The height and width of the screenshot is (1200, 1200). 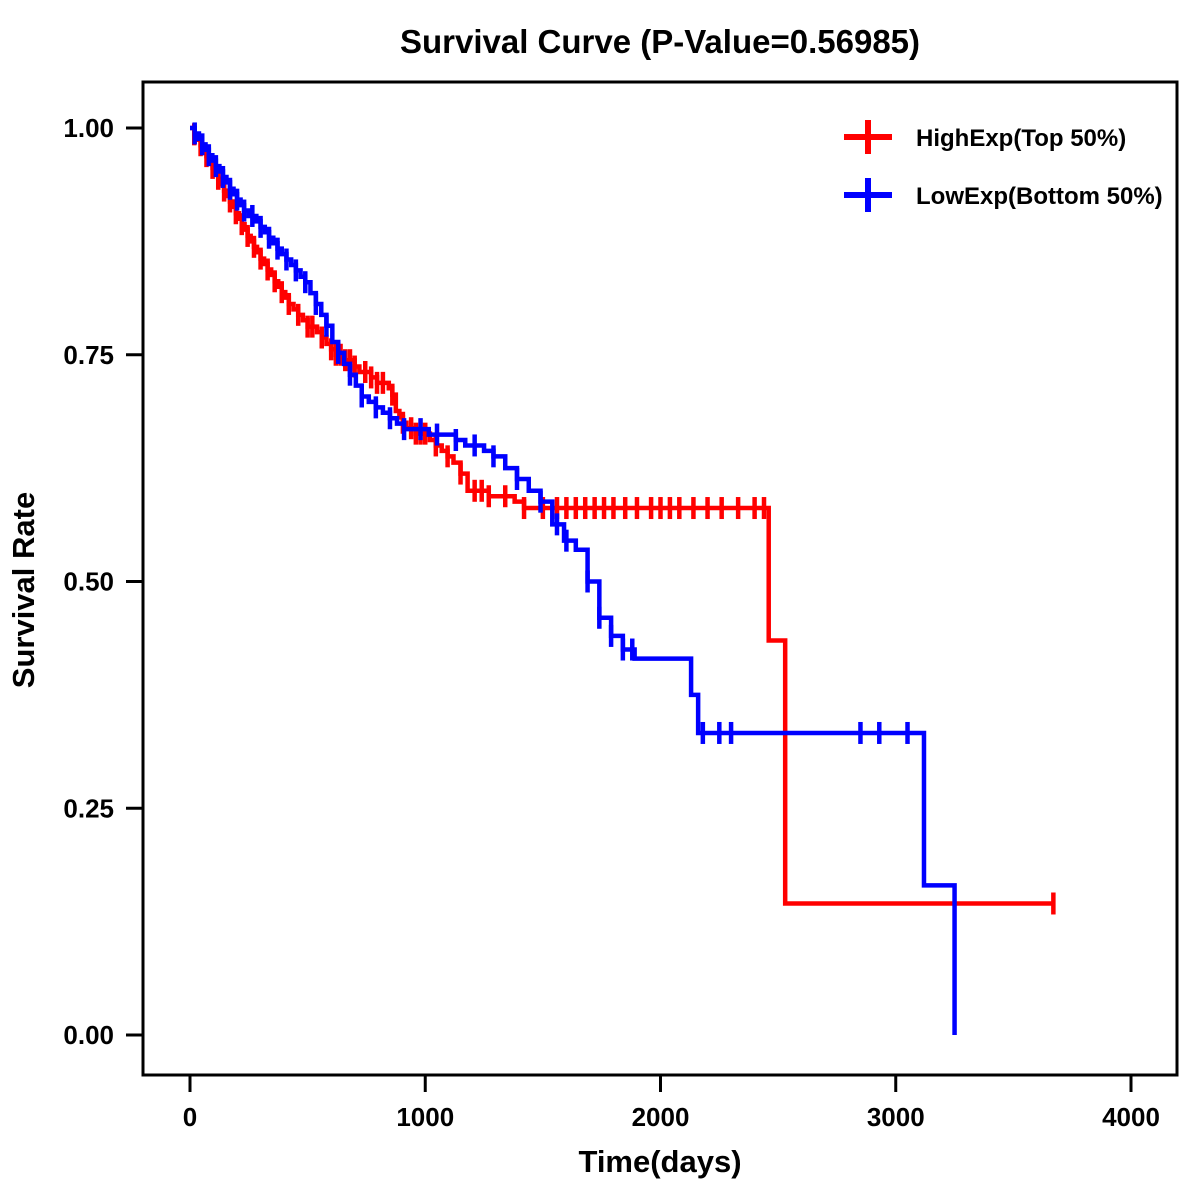 I want to click on y-tick-label: 0.75, so click(x=88, y=355).